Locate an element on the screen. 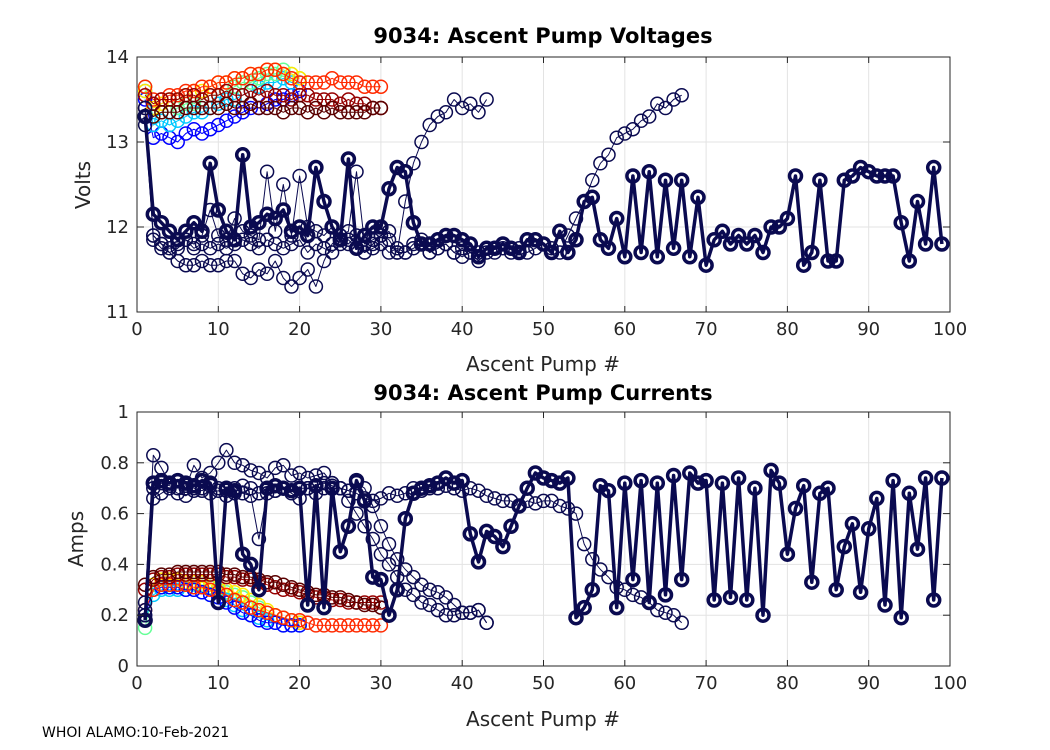  voltage-y-tick-label: 13 is located at coordinates (117, 142).